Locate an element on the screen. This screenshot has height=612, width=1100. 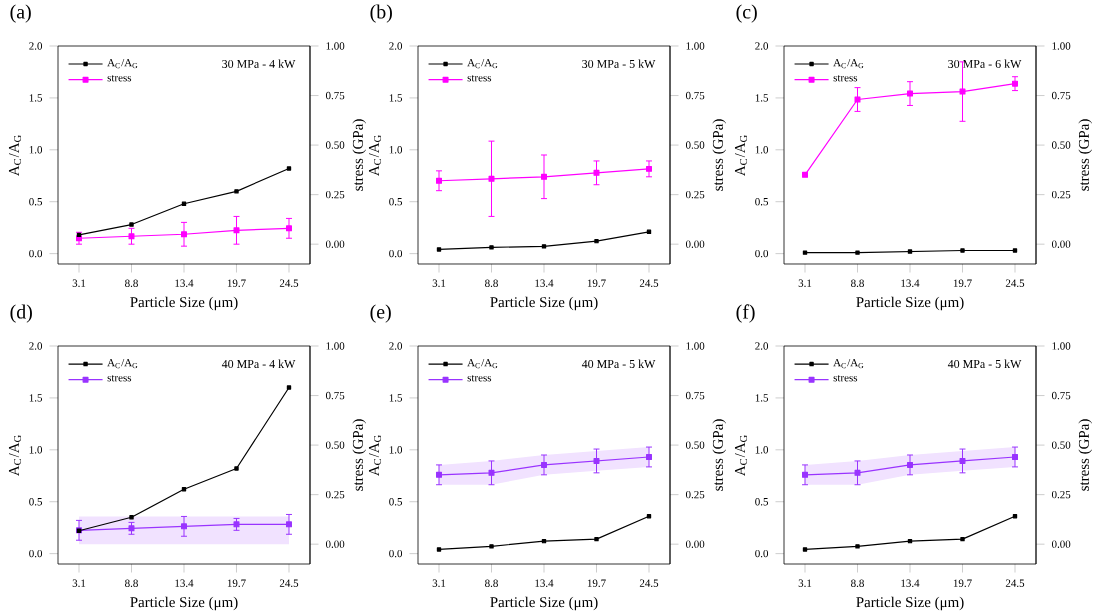
chart-title: (b) is located at coordinates (381, 13).